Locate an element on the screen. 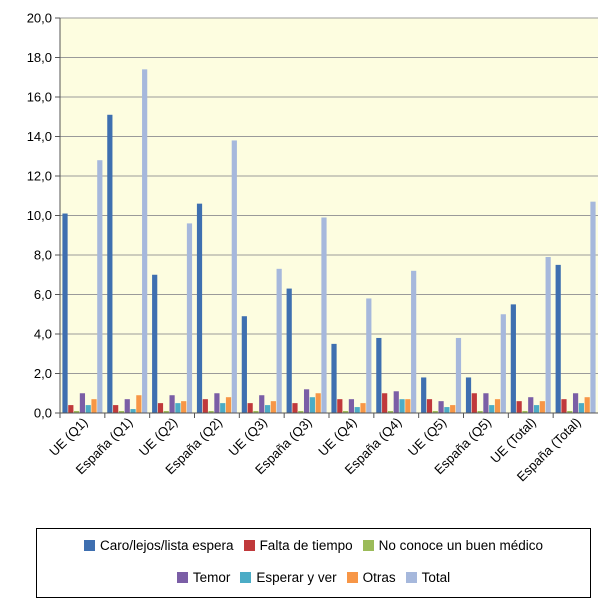 This screenshot has height=598, width=598. y-tick-label: 16,0 is located at coordinates (39, 97).